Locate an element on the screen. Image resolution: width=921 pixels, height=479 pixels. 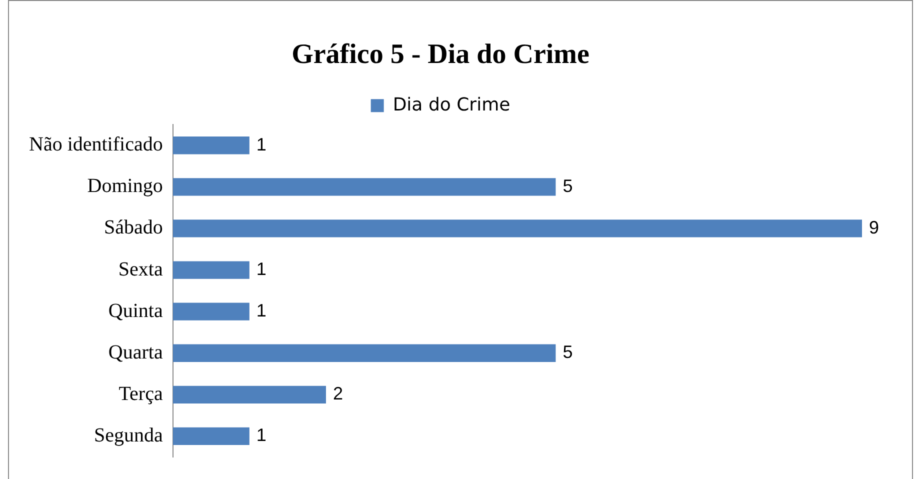
data-label: 9 is located at coordinates (874, 227).